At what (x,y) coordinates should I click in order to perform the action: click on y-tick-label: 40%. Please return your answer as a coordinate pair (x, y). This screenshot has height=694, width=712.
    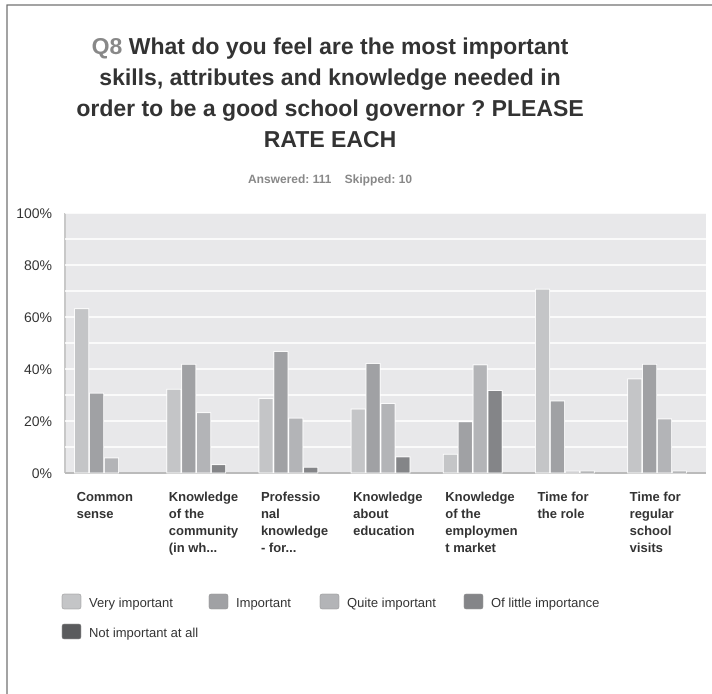
    Looking at the image, I should click on (38, 369).